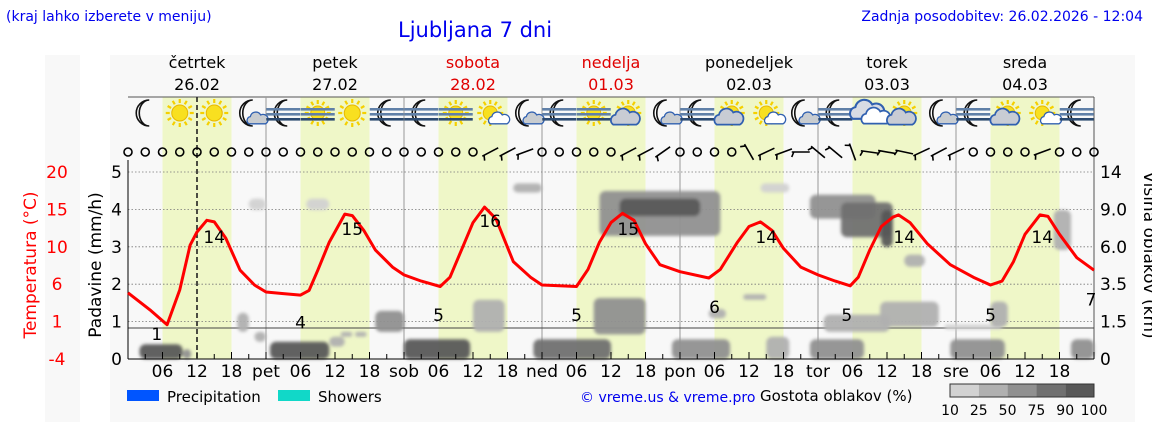  I want to click on day-date: 27.02, so click(335, 84).